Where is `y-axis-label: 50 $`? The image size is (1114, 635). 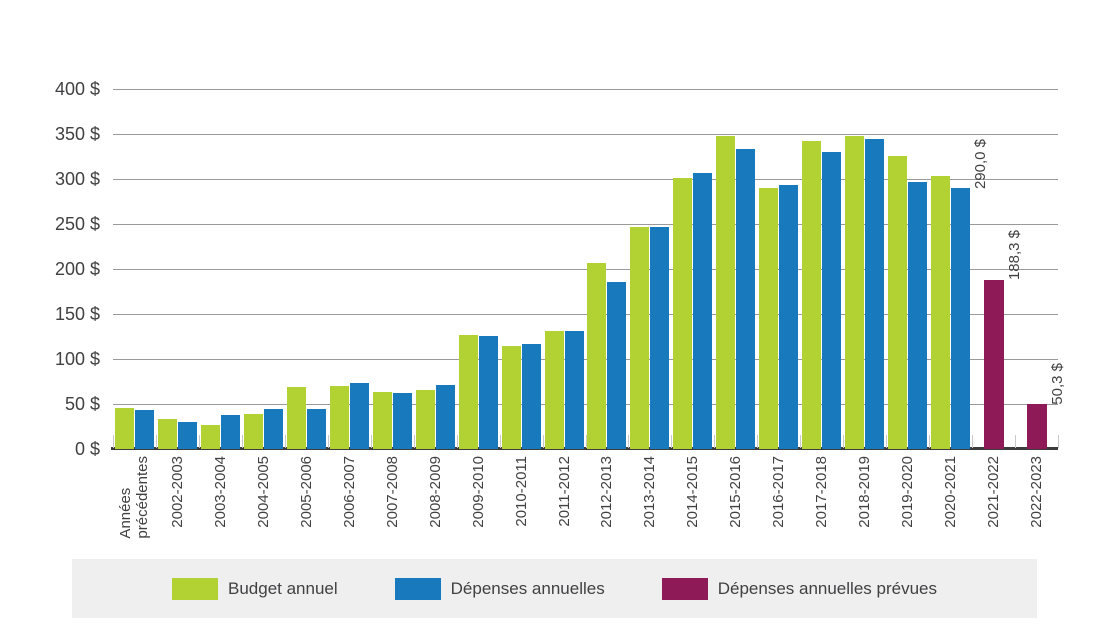 y-axis-label: 50 $ is located at coordinates (82, 404).